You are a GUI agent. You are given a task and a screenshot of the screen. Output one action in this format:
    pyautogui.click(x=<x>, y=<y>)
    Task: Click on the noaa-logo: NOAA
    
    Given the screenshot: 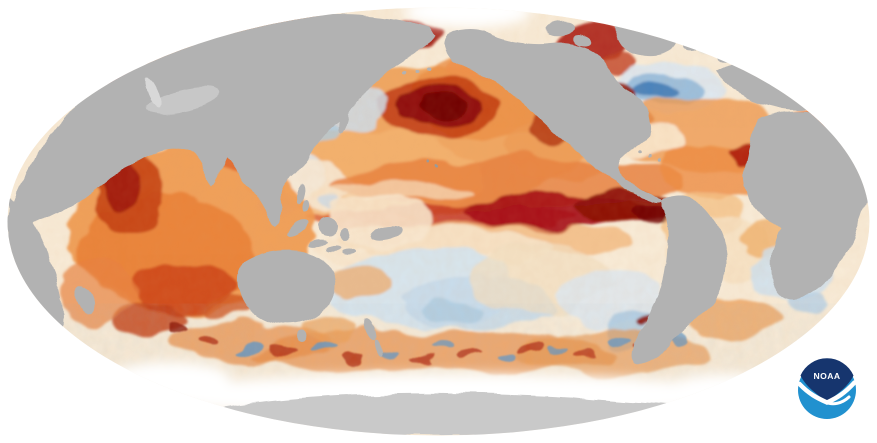 What is the action you would take?
    pyautogui.click(x=827, y=388)
    